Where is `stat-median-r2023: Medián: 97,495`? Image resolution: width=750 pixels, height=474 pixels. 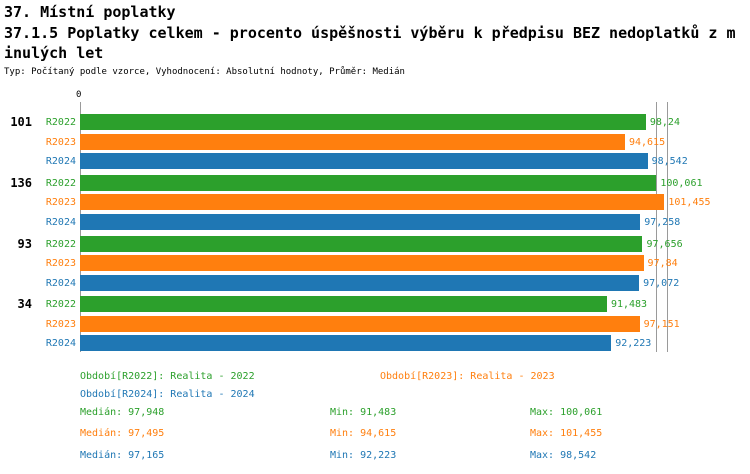
stat-median-r2023: Medián: 97,495 is located at coordinates (122, 433).